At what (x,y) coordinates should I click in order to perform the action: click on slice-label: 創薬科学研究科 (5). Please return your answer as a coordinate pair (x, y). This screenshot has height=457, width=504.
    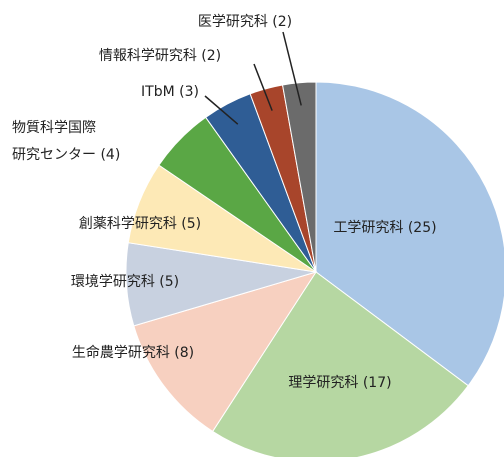
    Looking at the image, I should click on (140, 224).